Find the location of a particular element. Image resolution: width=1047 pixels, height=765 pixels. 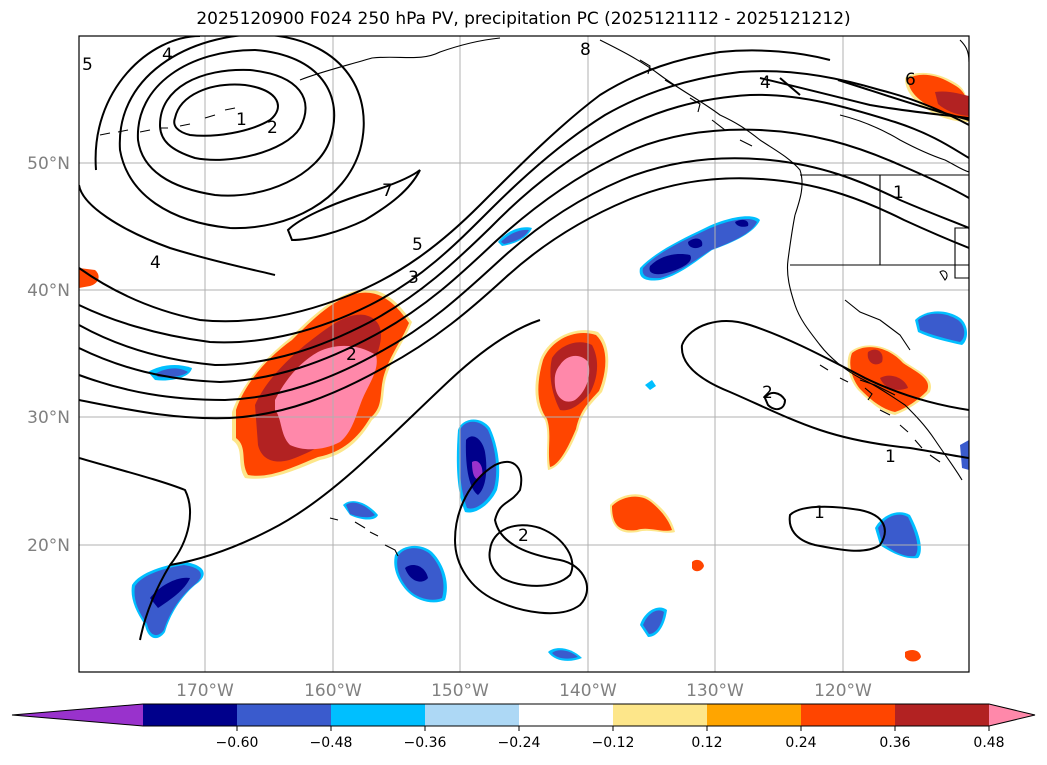

contour-label: 8 is located at coordinates (585, 50).